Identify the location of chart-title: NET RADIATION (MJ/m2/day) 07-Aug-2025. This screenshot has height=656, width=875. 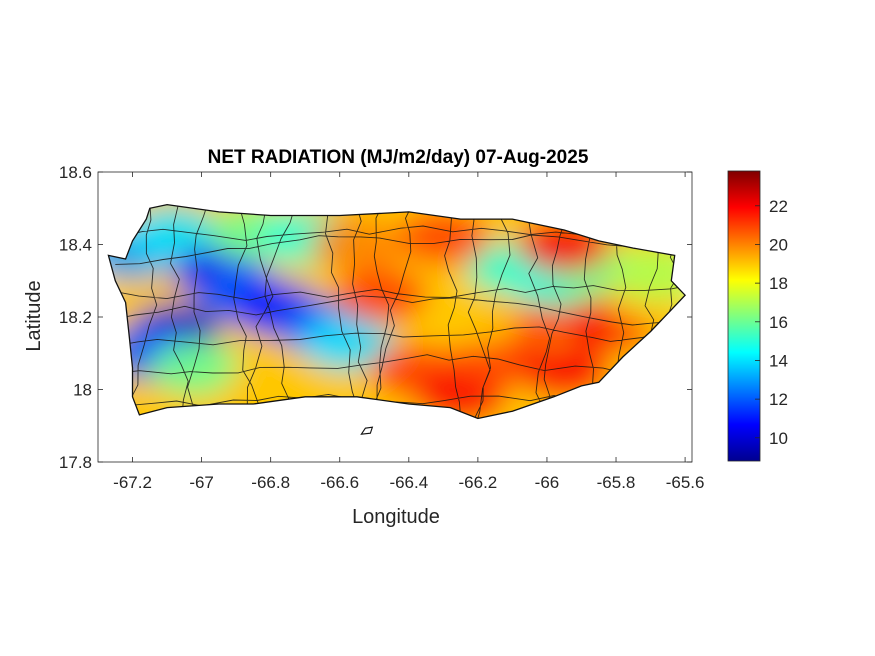
(398, 157).